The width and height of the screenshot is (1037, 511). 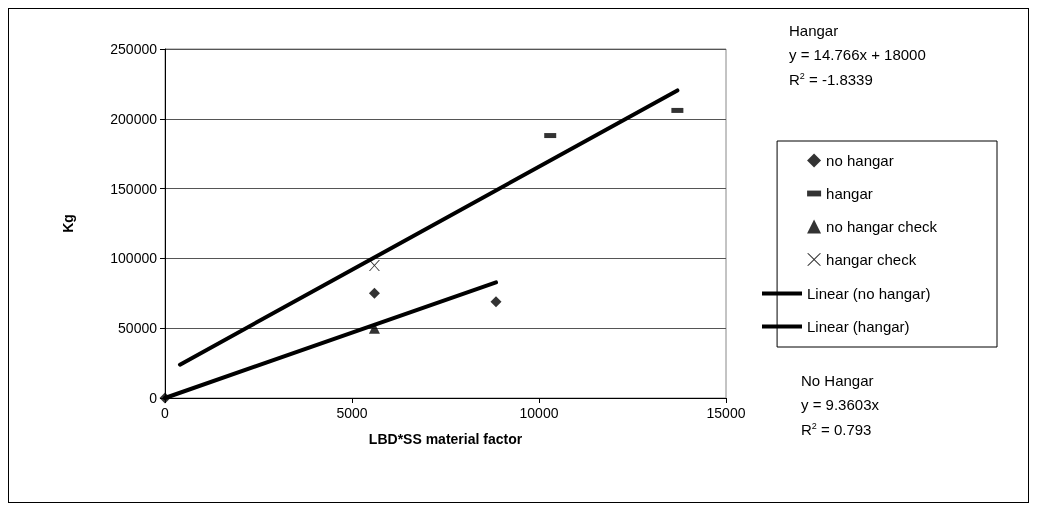 I want to click on x-tick-label: 10000, so click(x=539, y=413).